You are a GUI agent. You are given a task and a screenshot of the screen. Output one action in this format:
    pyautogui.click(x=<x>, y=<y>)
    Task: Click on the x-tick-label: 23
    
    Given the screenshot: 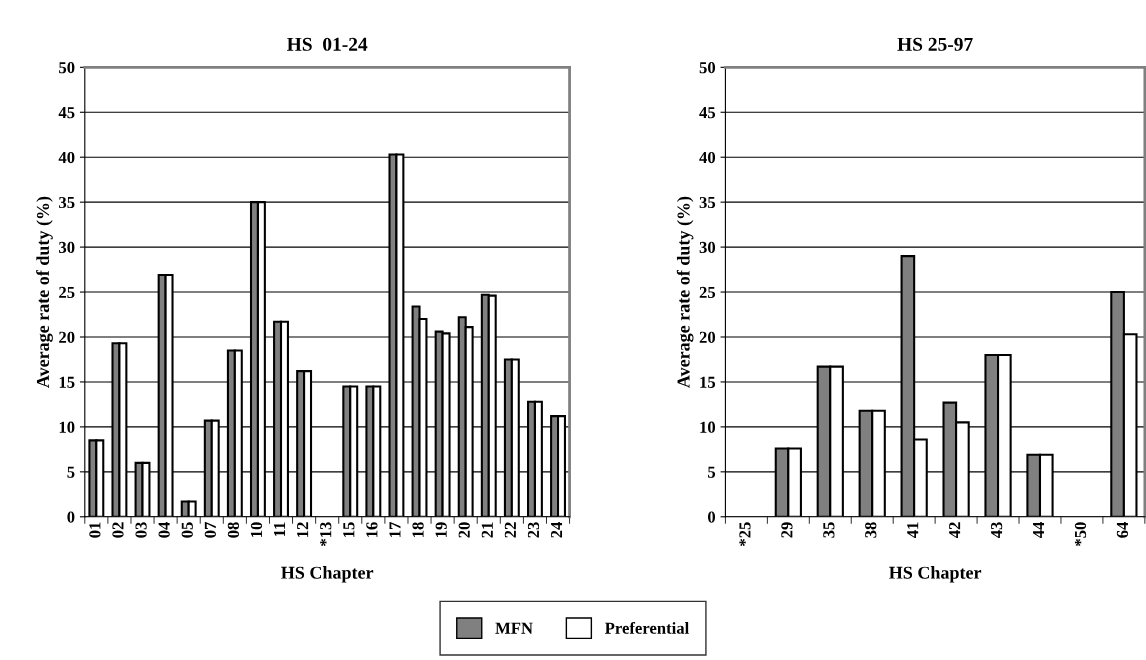 What is the action you would take?
    pyautogui.click(x=533, y=530)
    